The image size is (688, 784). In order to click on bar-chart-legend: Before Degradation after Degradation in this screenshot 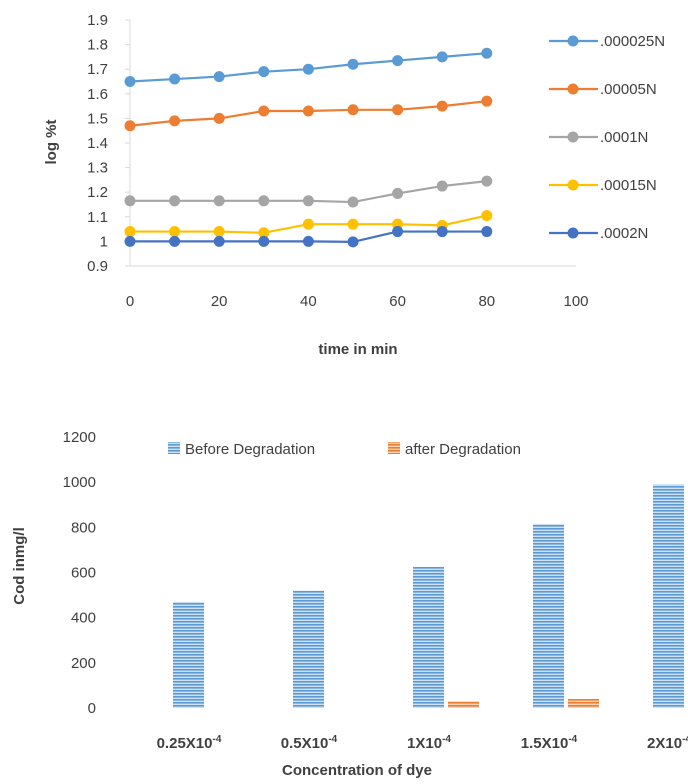, I will do `click(344, 449)`.